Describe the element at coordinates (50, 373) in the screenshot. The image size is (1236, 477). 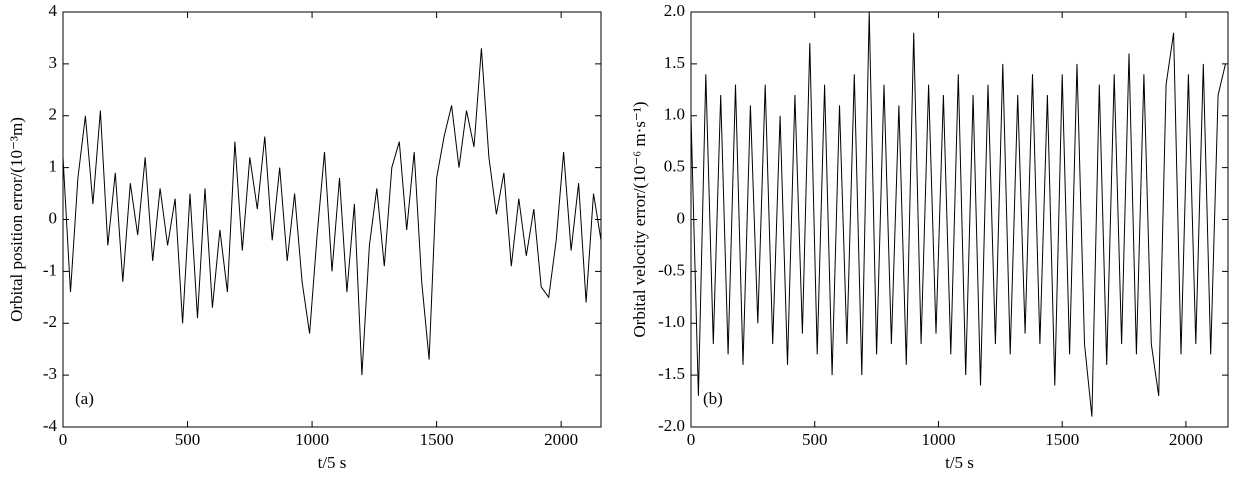
I see `y-tick-label: -3` at that location.